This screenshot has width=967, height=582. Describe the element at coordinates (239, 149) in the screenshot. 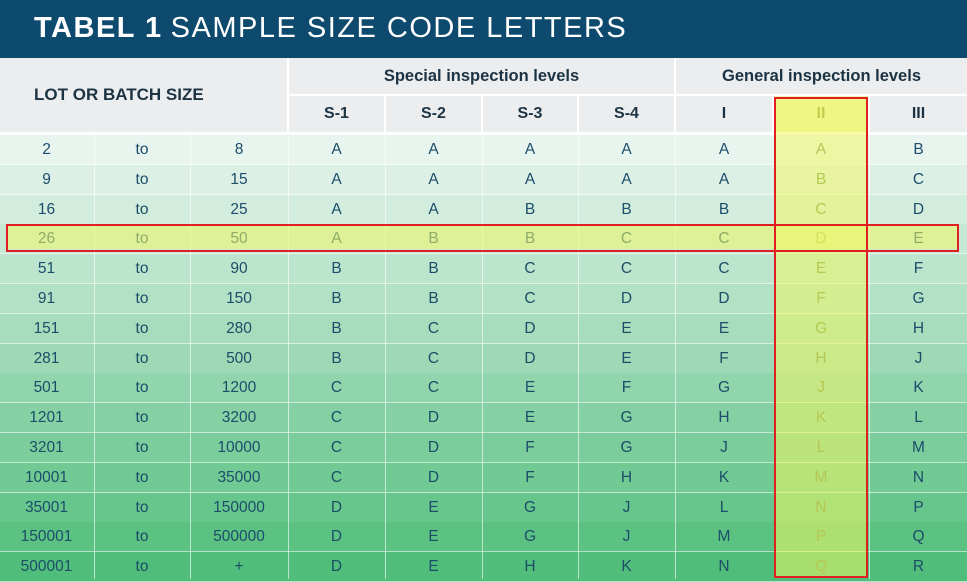

I see `lot-until-cell: 8` at that location.